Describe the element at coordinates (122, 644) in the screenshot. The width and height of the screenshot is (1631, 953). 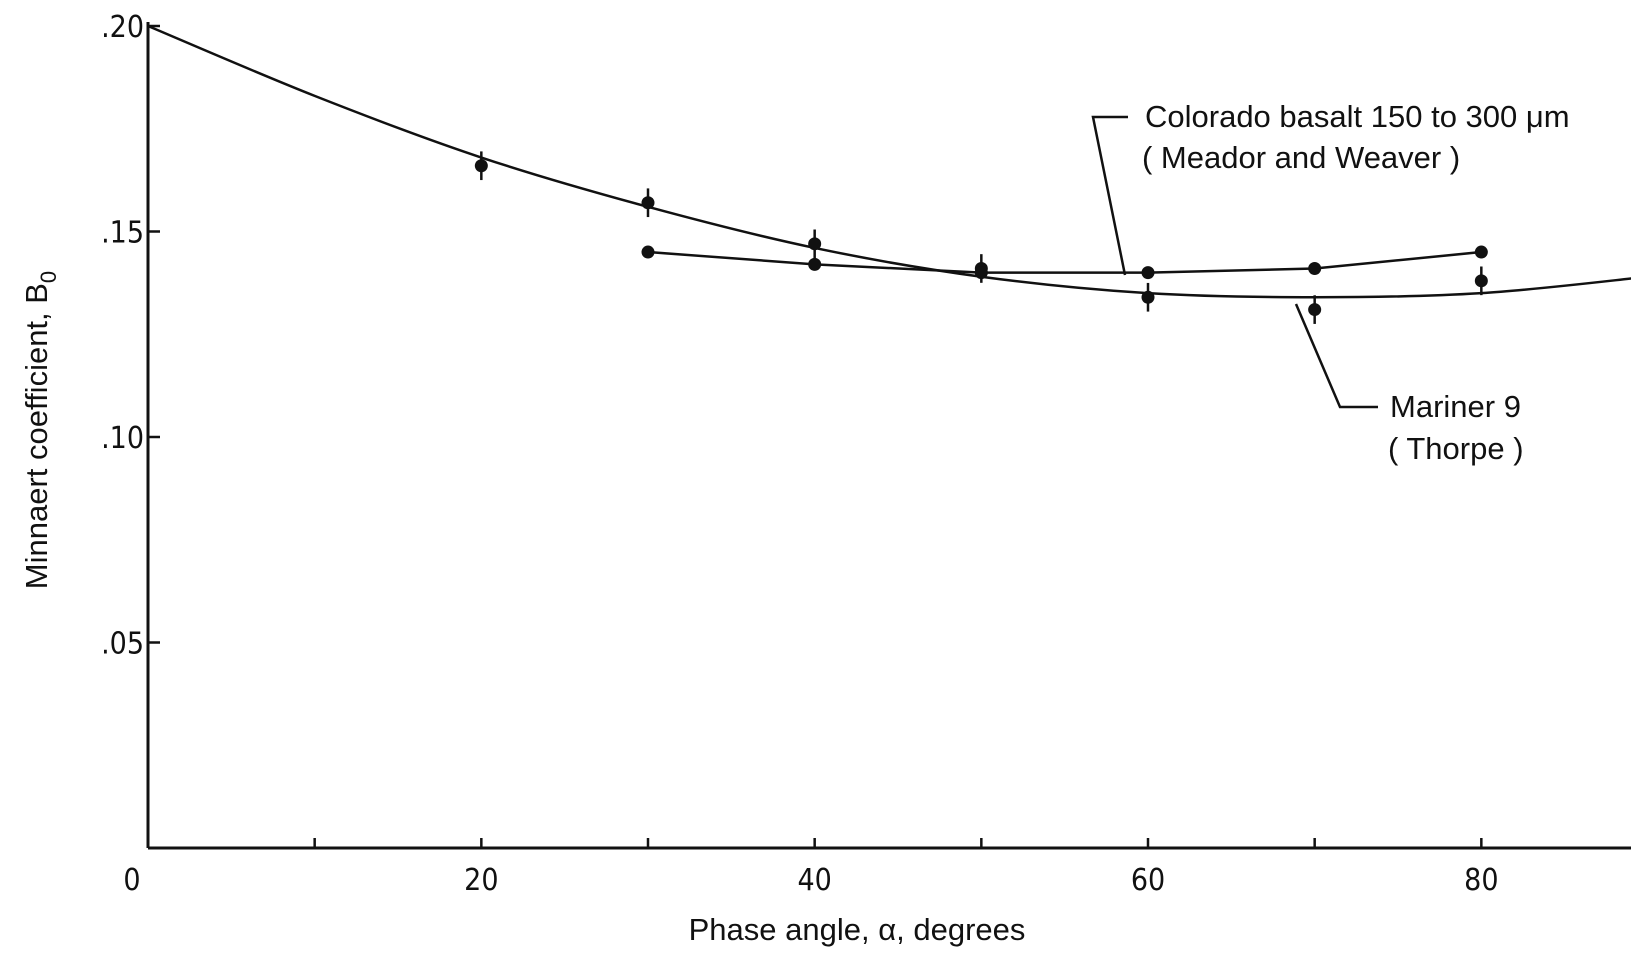
I see `y-tick-label: .05` at that location.